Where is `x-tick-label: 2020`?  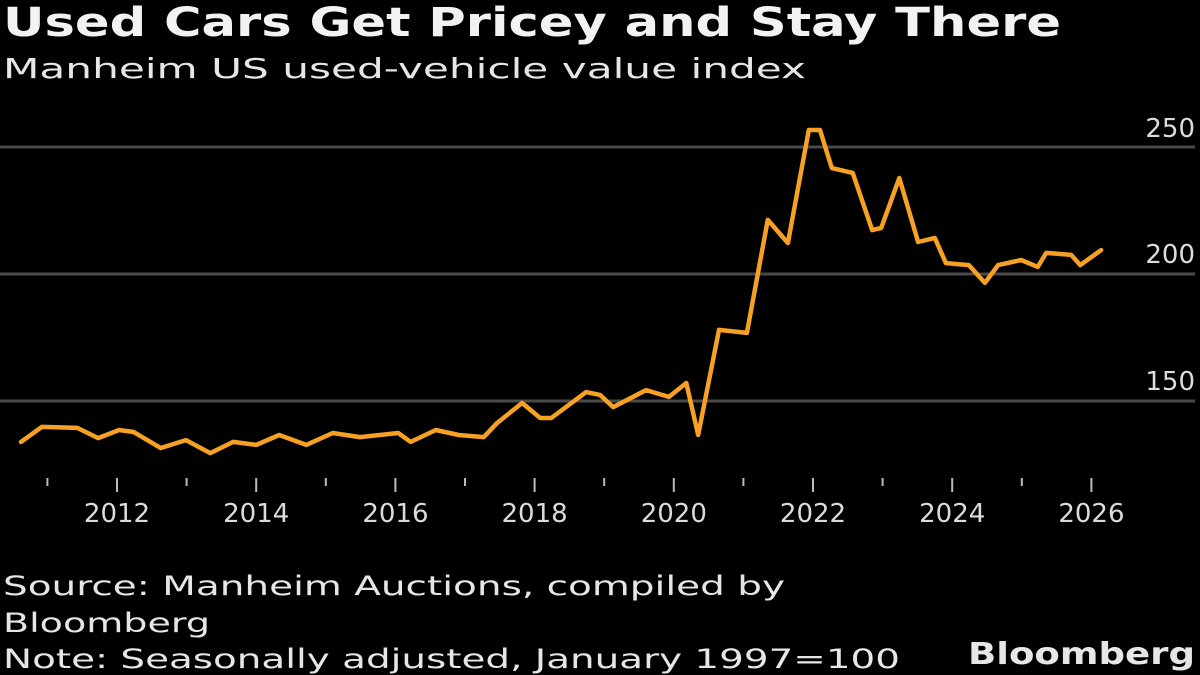
x-tick-label: 2020 is located at coordinates (674, 514).